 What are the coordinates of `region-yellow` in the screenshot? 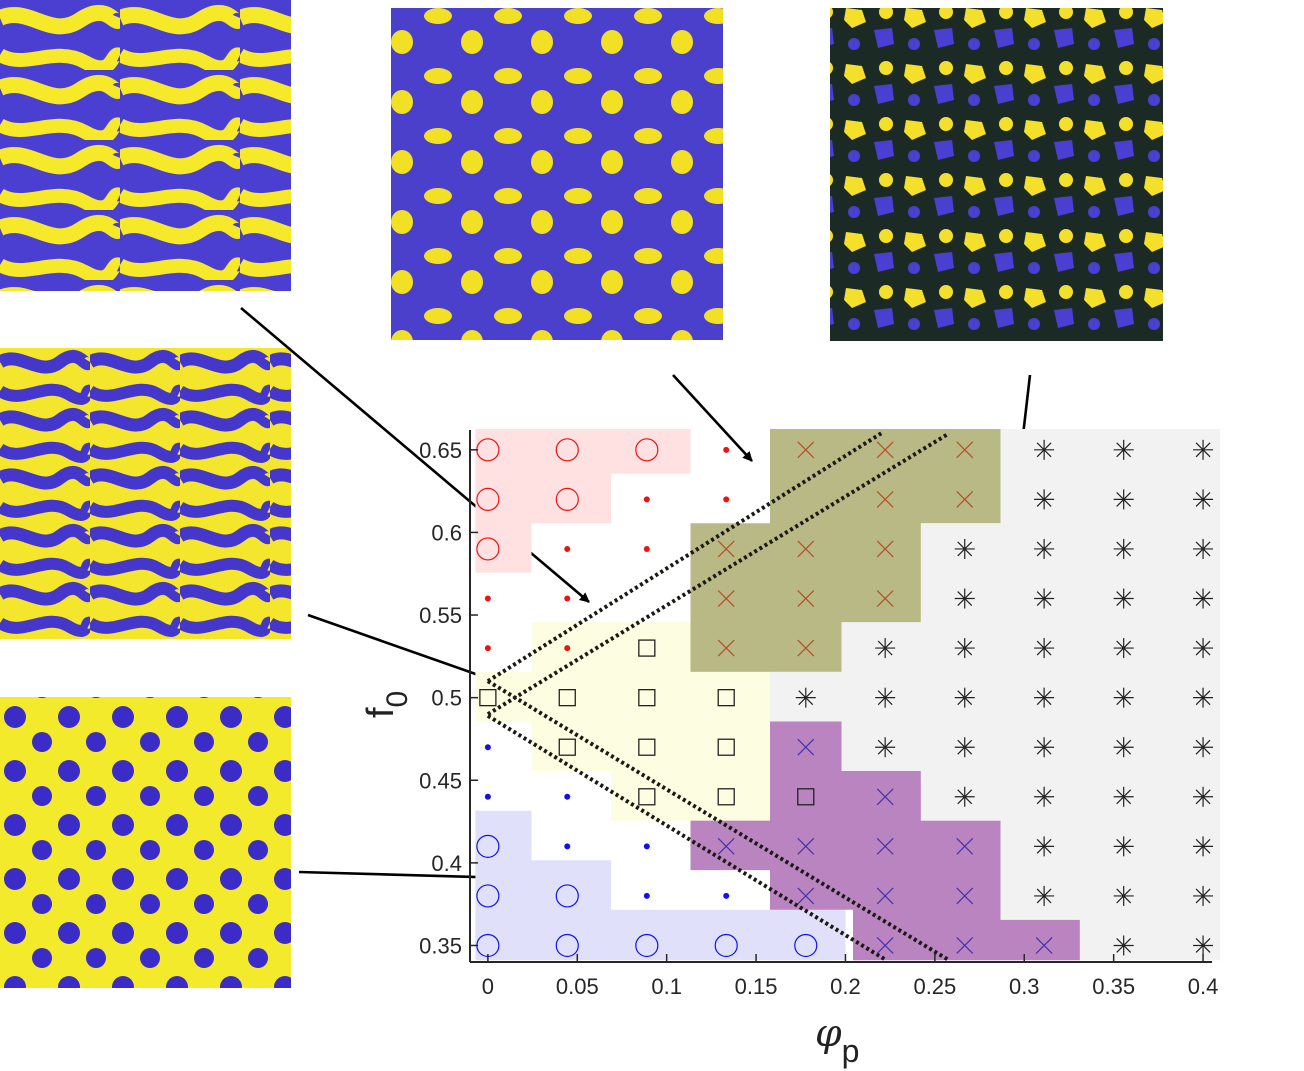 It's located at (658, 721).